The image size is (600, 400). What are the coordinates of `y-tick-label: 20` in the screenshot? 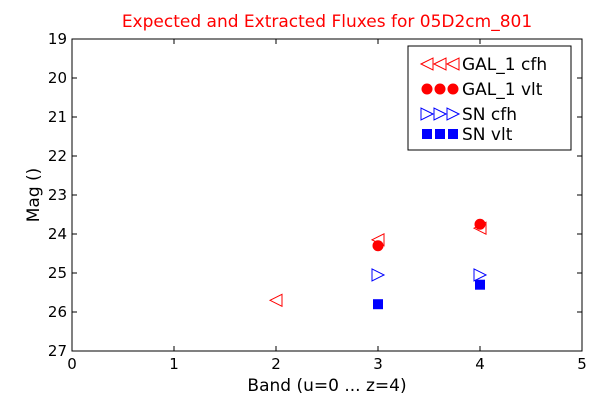 It's located at (57, 78).